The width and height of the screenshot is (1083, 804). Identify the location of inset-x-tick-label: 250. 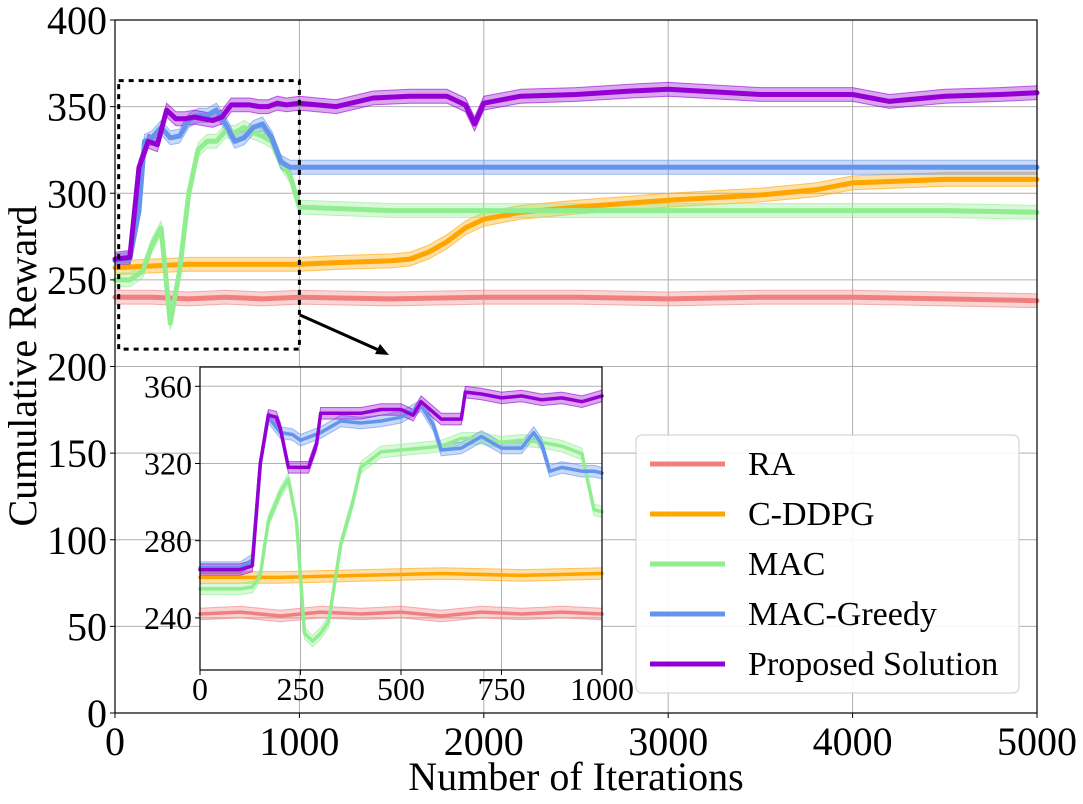
(301, 689).